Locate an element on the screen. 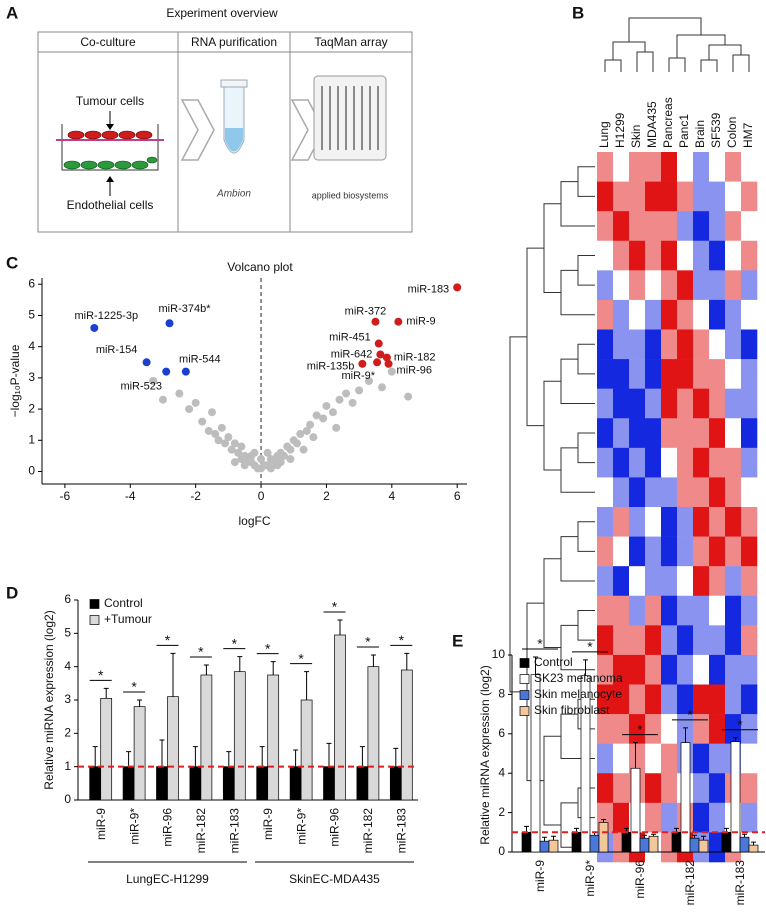  panel-label: C is located at coordinates (12, 262).